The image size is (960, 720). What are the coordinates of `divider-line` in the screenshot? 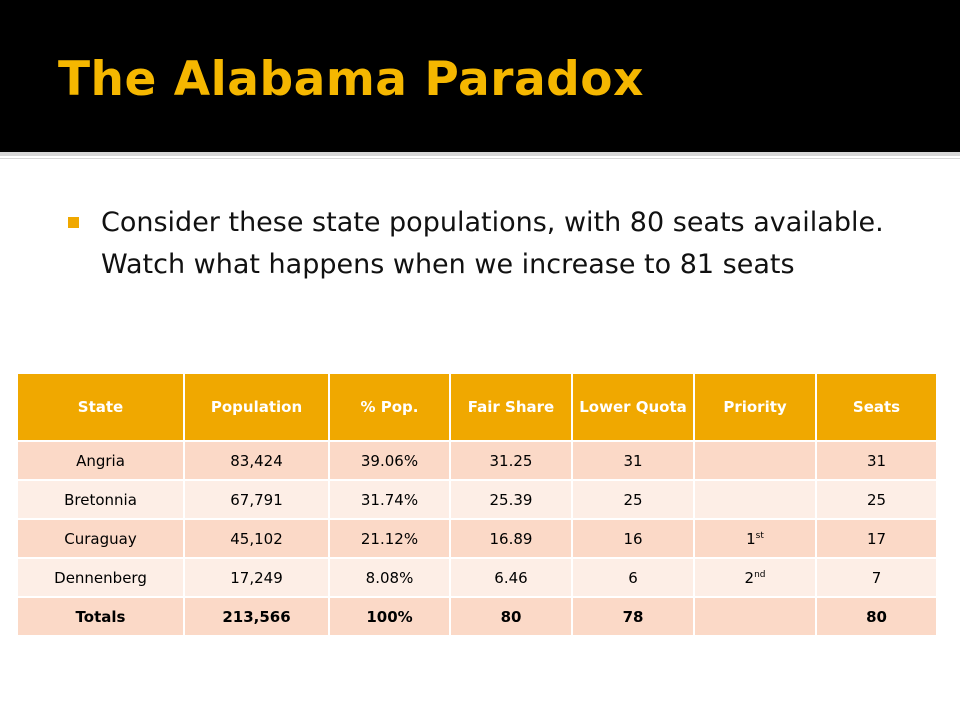 It's located at (480, 154).